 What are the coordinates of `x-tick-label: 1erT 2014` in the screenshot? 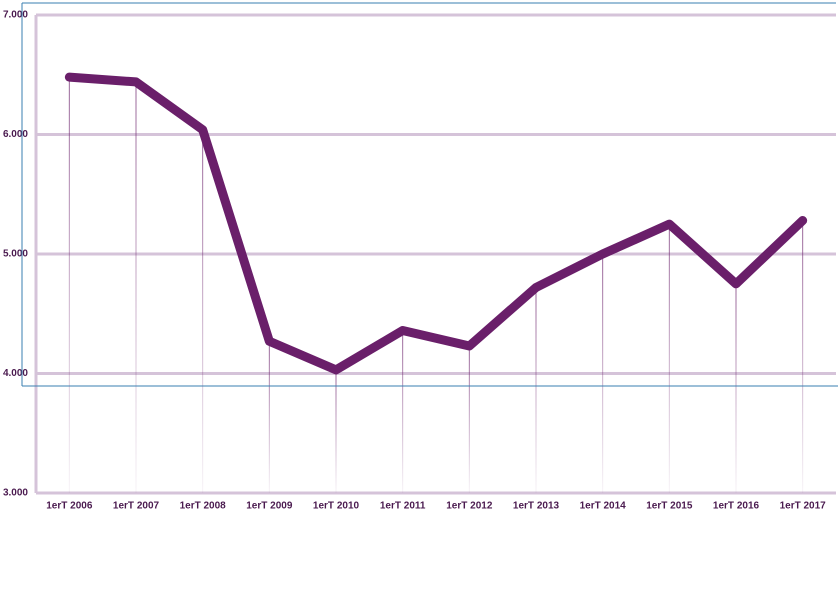 It's located at (603, 506).